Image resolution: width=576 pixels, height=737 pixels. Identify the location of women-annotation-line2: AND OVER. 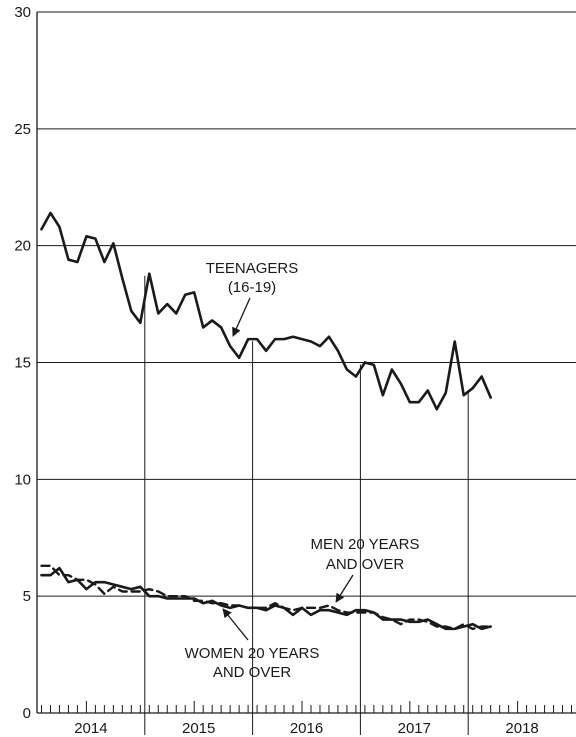
(252, 672).